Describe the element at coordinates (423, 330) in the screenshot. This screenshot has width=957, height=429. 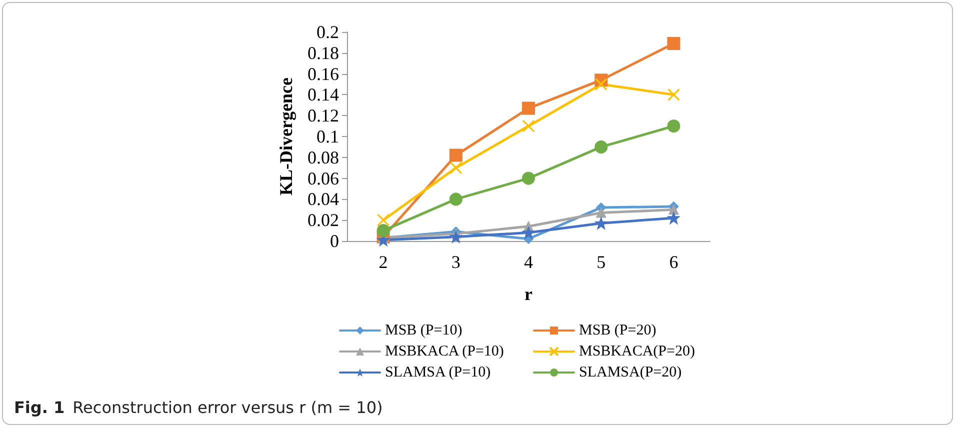
I see `legend-label: MSB (P=10)` at that location.